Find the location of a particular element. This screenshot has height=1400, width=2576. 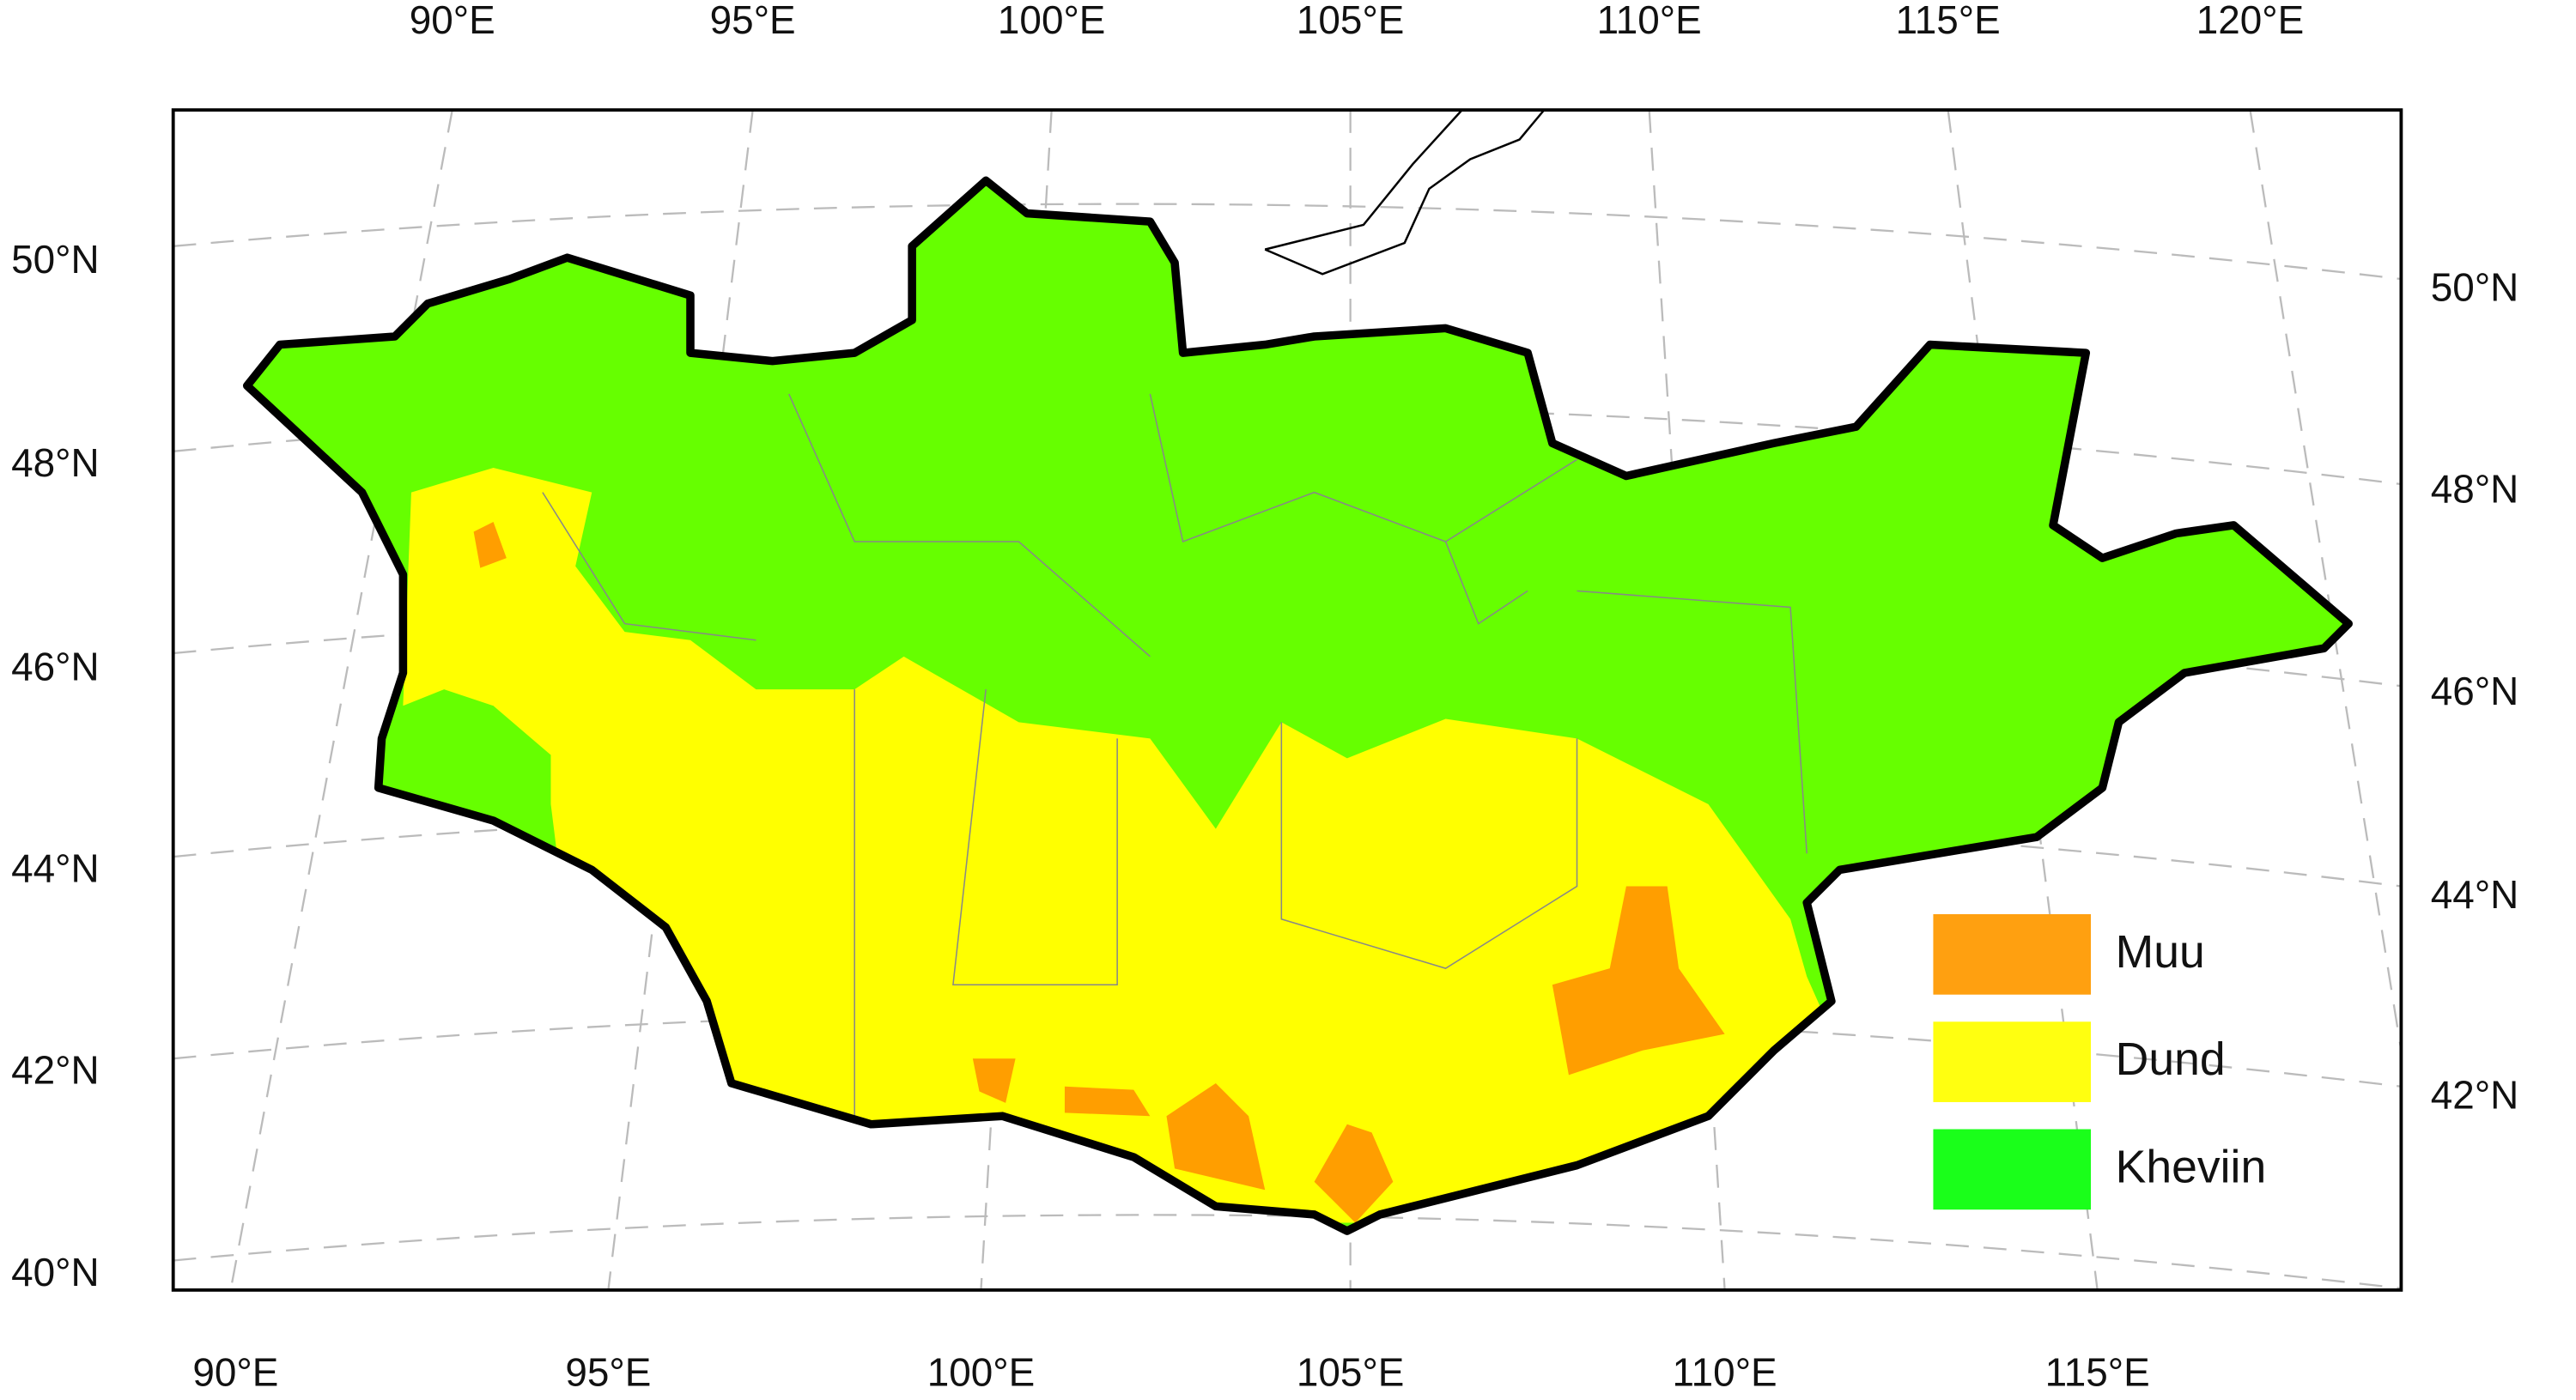

legend: Muu Dund Kheviin is located at coordinates (2100, 1062).